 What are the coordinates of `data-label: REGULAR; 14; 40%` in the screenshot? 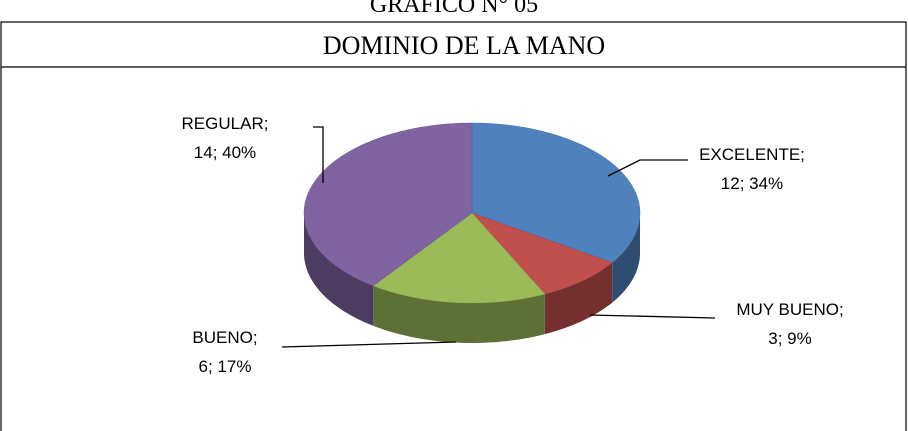 It's located at (225, 138).